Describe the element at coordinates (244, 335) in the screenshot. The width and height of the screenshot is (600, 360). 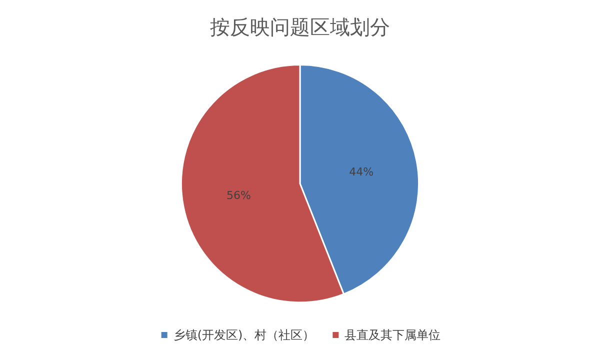
I see `legend-label: 乡镇(开发区)、村（社区）` at that location.